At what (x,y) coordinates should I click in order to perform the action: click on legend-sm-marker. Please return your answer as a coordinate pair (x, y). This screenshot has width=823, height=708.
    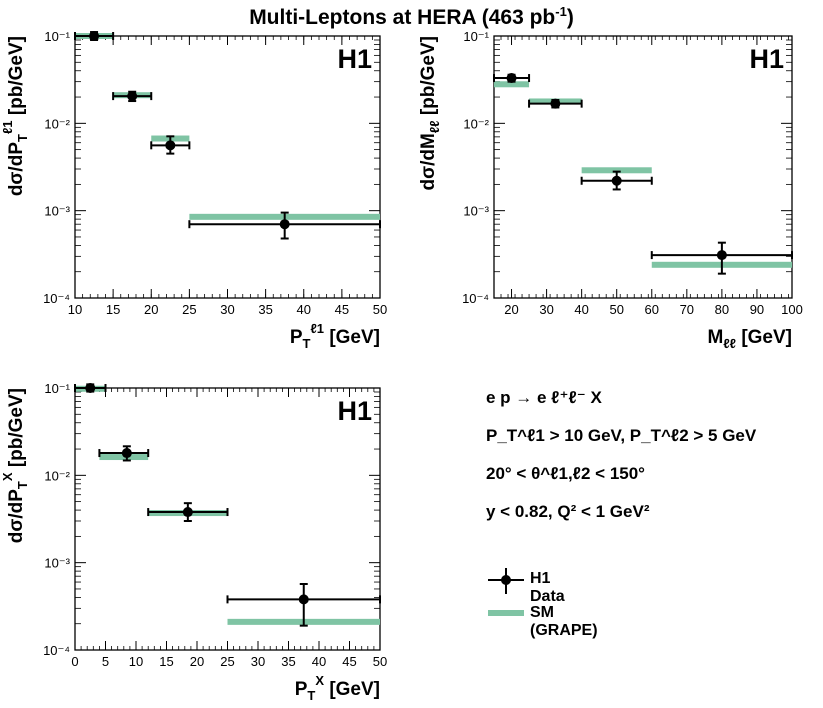
    Looking at the image, I should click on (506, 613).